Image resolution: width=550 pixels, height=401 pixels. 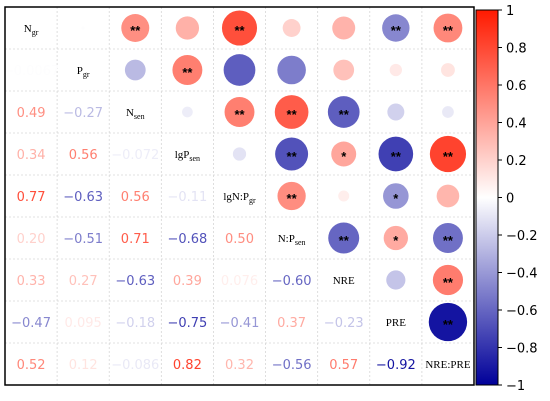 I want to click on correlation-value: −0.68, so click(x=187, y=239).